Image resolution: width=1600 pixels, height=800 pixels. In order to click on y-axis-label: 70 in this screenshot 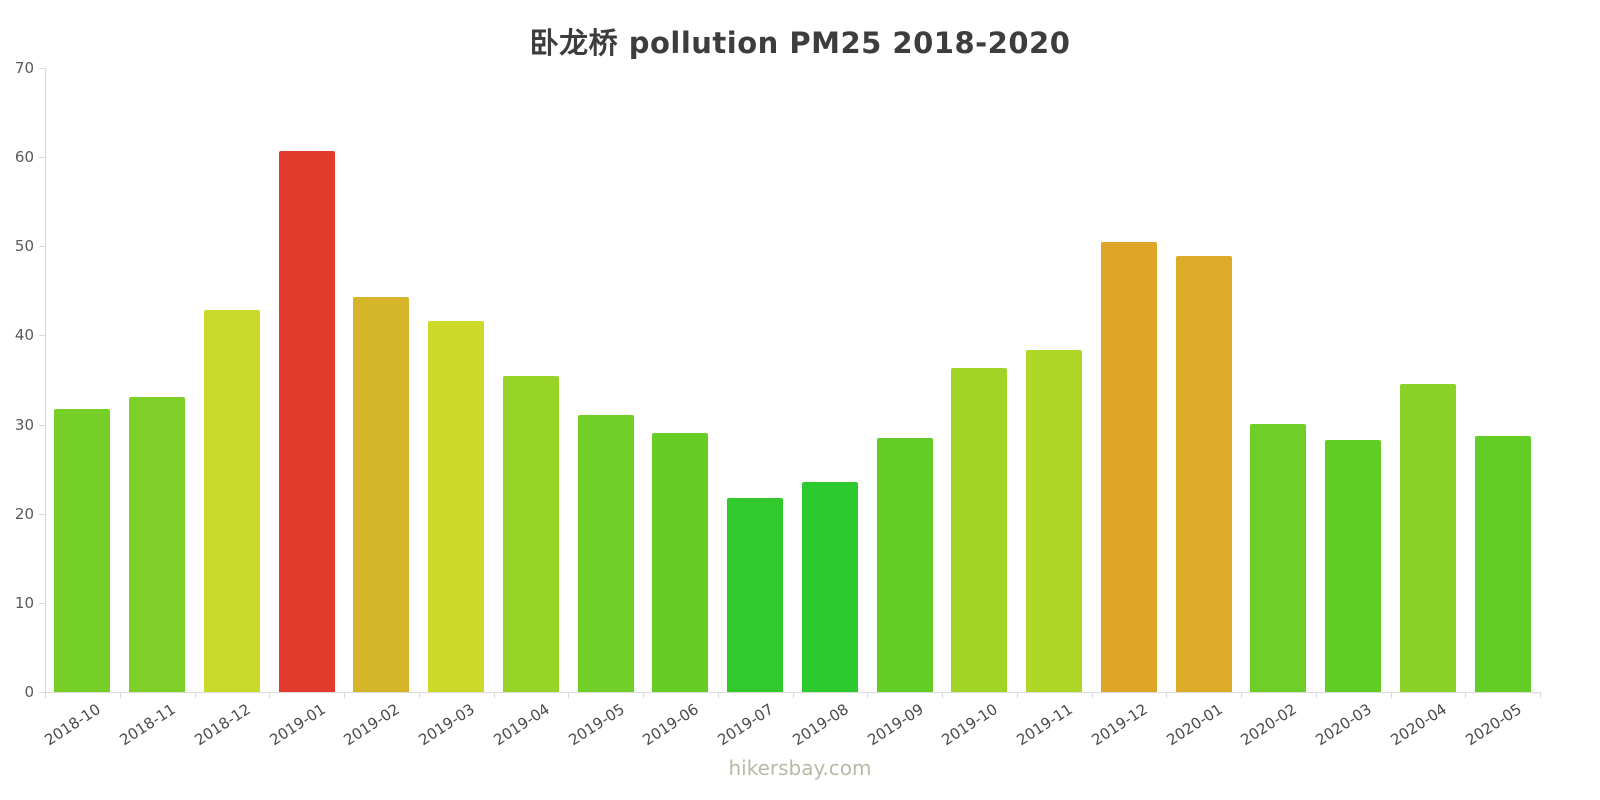, I will do `click(24, 68)`.